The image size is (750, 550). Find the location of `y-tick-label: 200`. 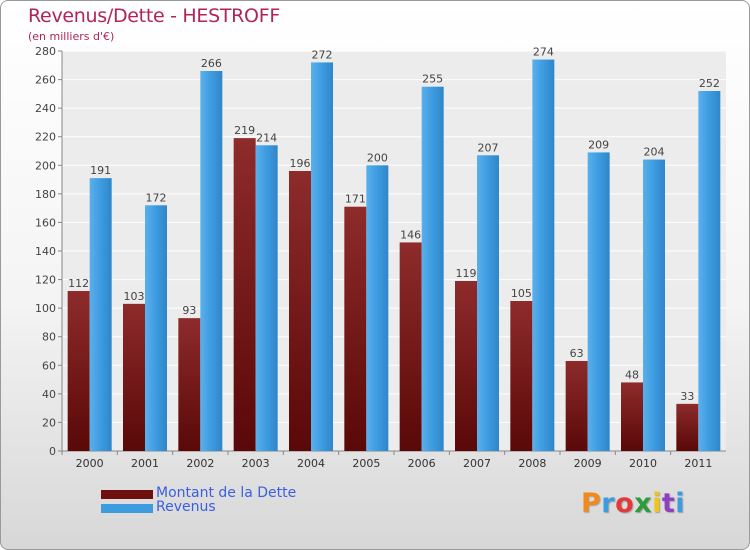

y-tick-label: 200 is located at coordinates (45, 165).